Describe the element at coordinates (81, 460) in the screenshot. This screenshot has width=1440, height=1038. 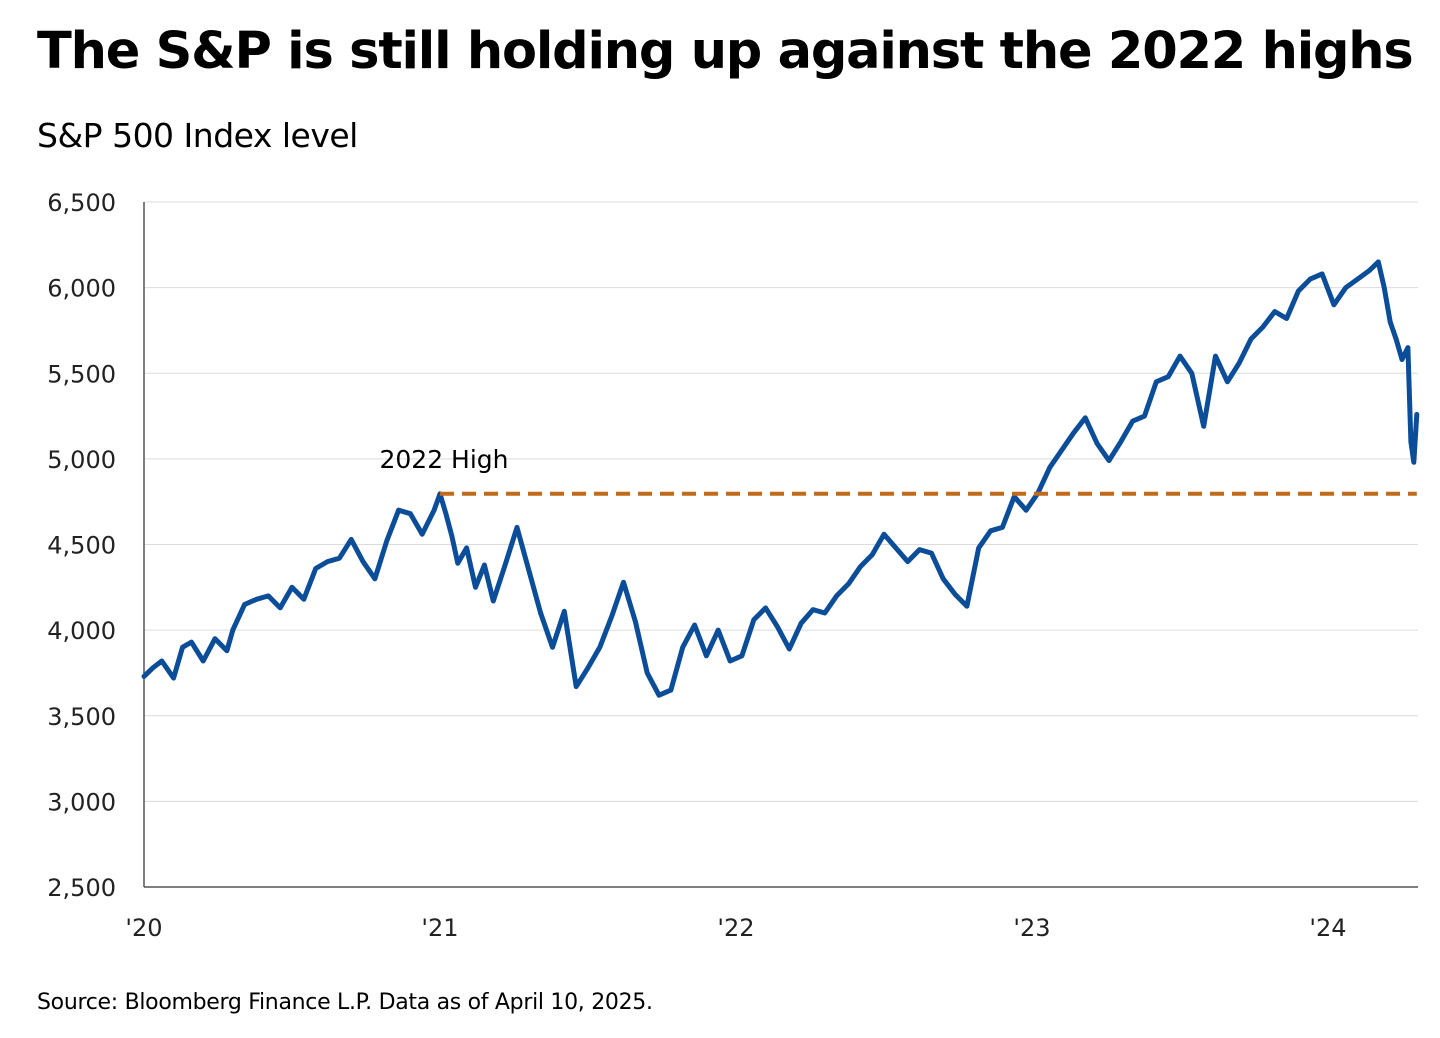
I see `y-tick-label: 5,000` at that location.